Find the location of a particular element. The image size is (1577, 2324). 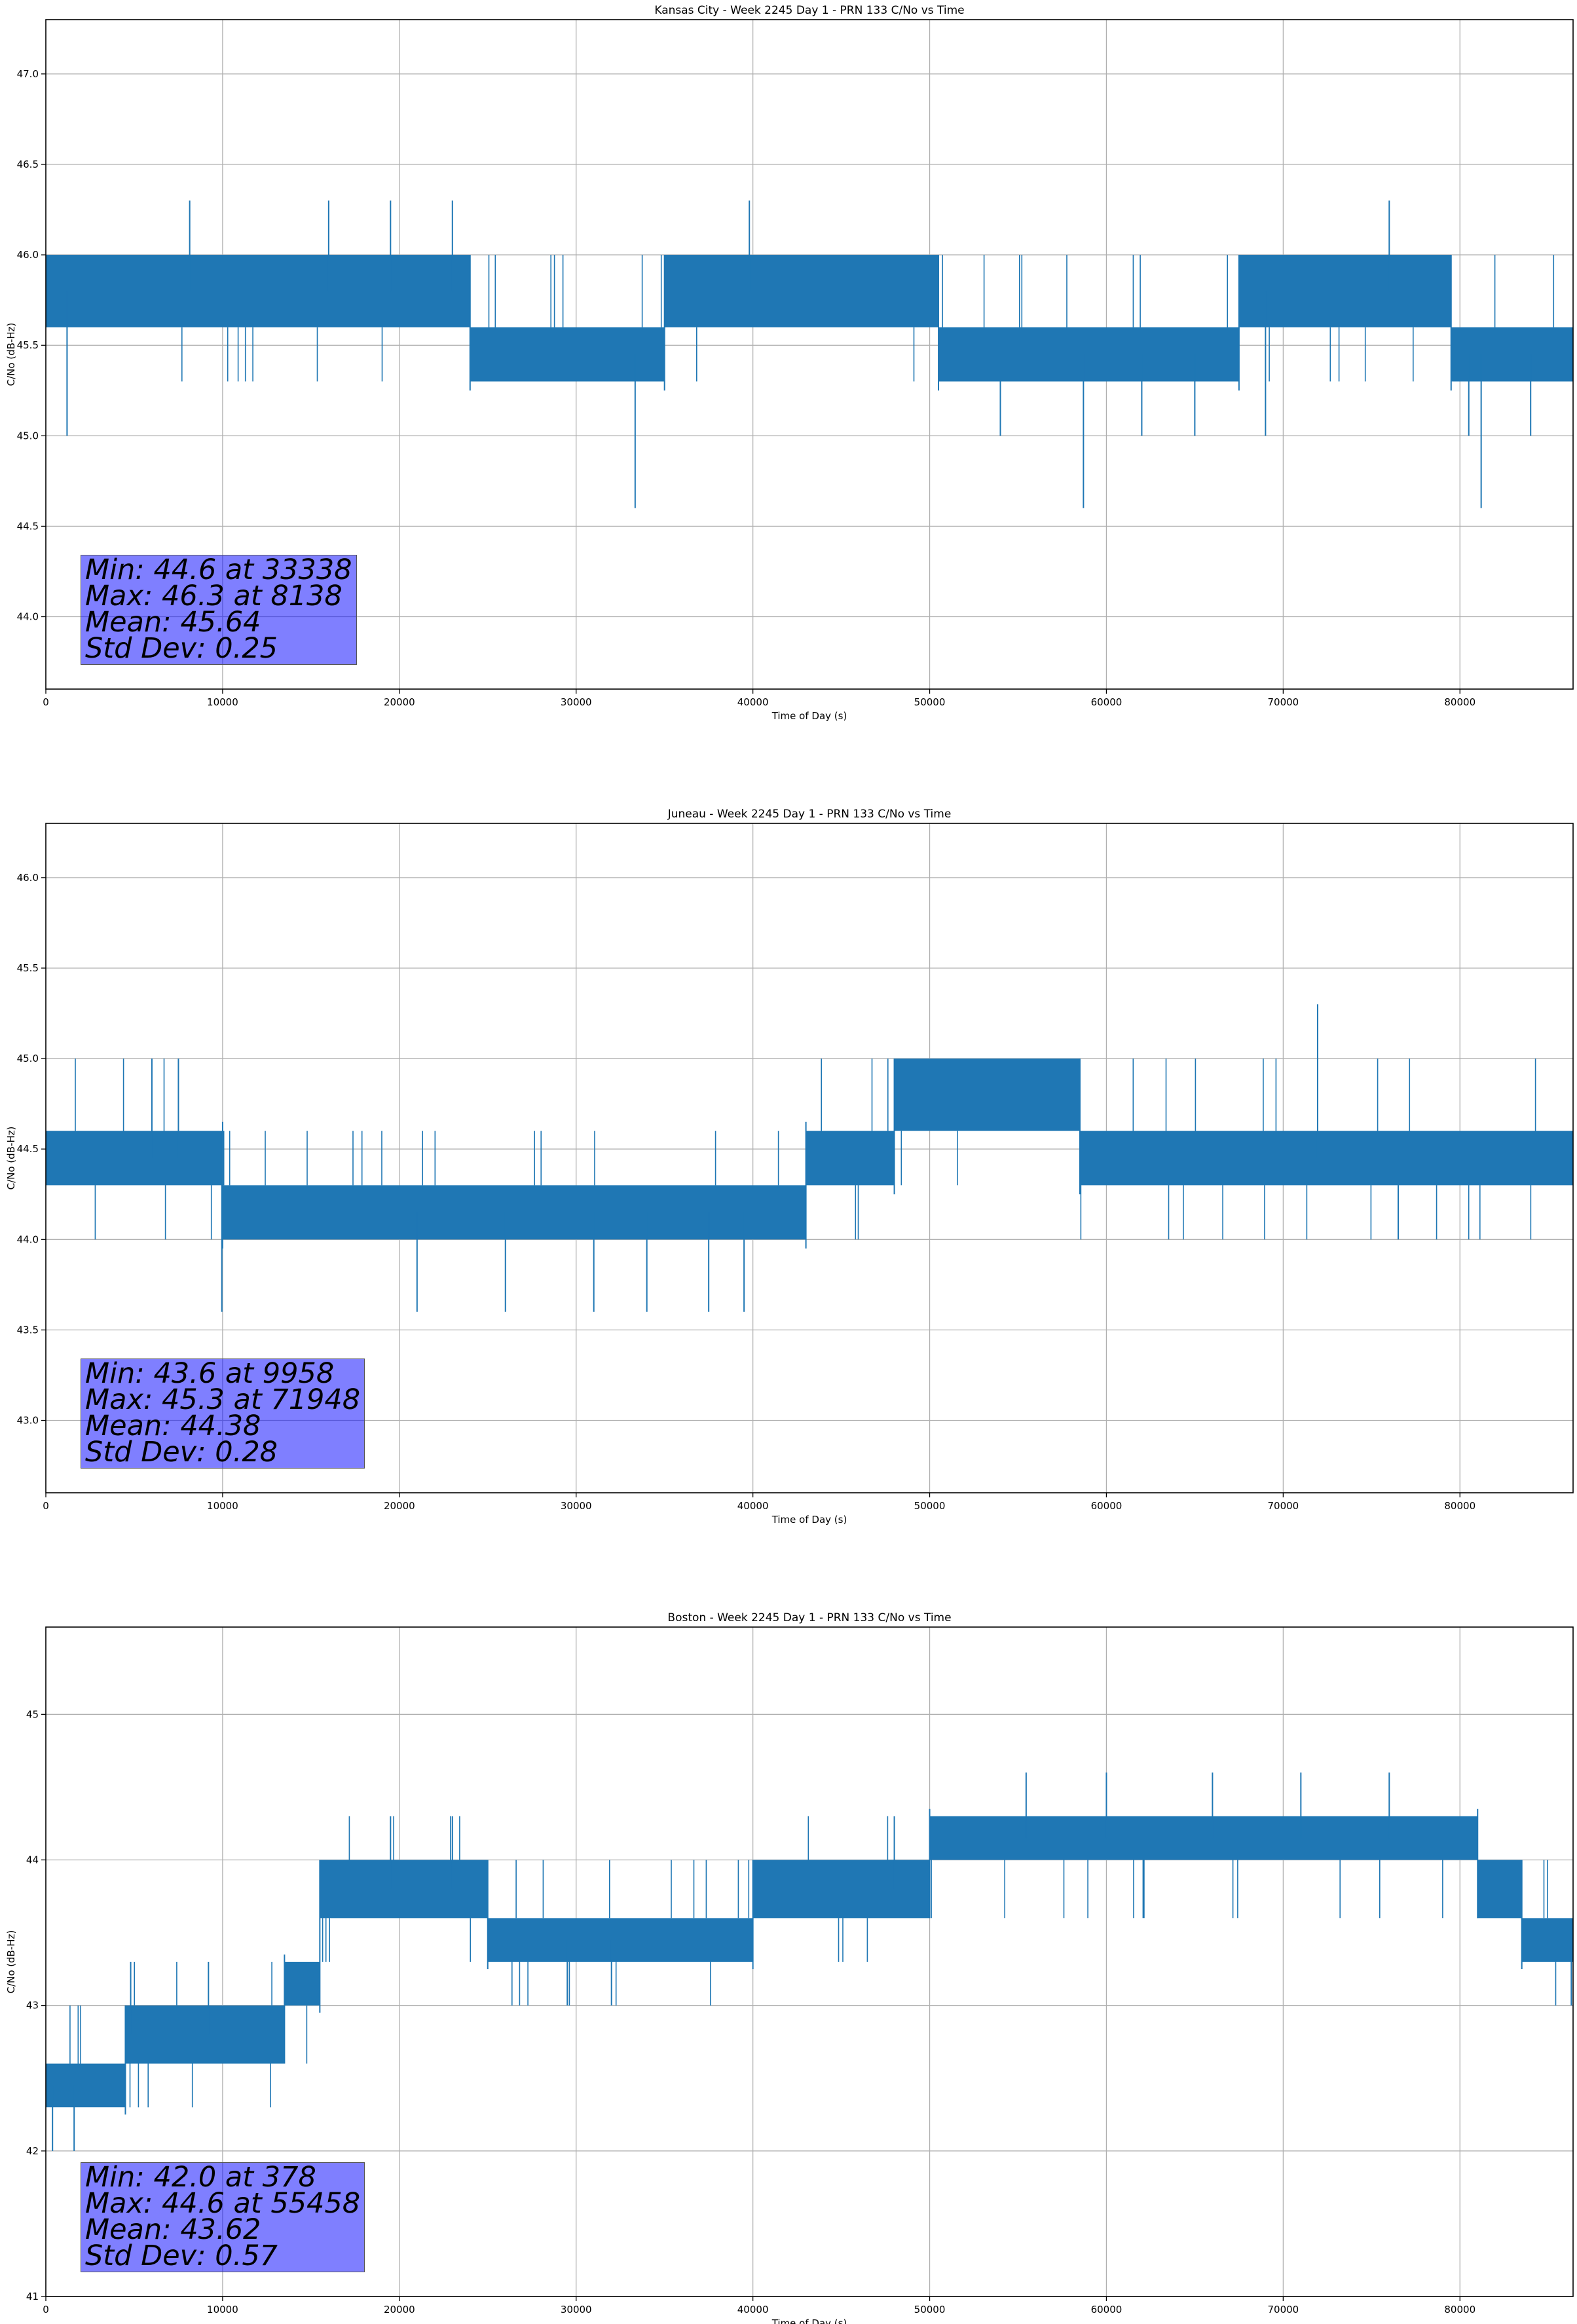

stats-min: Min: 44.6 at 33338 is located at coordinates (218, 569).